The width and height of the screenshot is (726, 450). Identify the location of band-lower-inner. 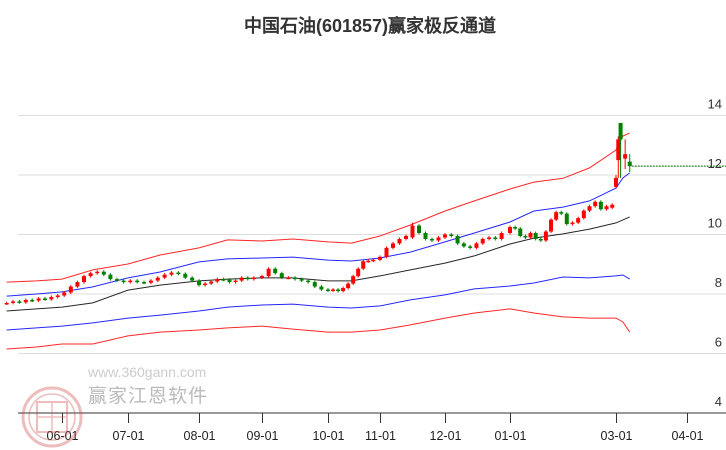
(318, 302).